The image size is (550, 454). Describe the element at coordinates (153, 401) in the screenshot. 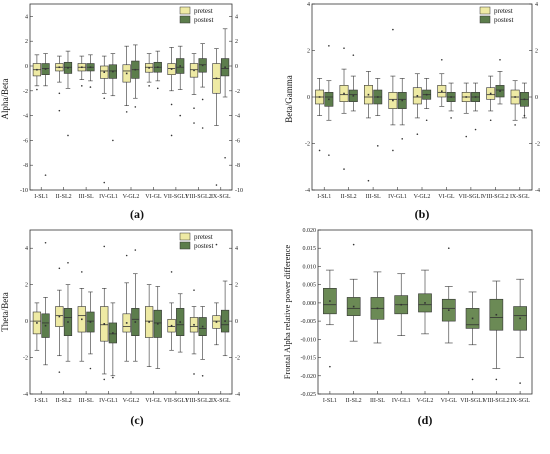

I see `x-tick-label: VI-GL` at that location.